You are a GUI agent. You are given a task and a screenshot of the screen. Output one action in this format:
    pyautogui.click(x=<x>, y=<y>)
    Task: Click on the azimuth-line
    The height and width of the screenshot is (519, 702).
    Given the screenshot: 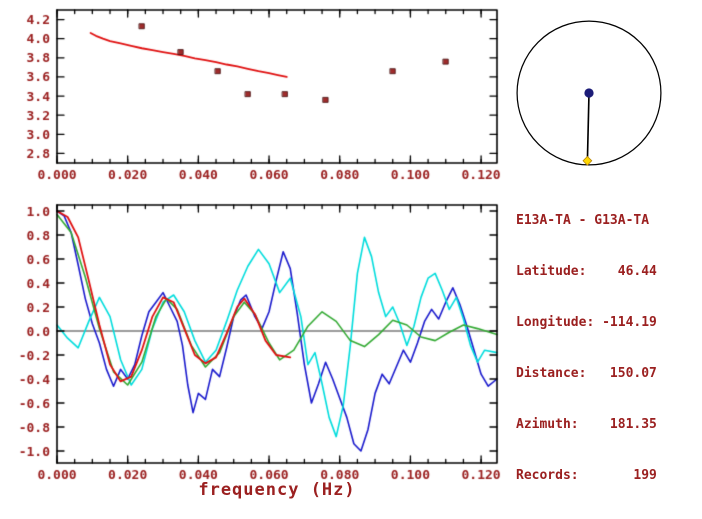 What is the action you would take?
    pyautogui.click(x=588, y=126)
    